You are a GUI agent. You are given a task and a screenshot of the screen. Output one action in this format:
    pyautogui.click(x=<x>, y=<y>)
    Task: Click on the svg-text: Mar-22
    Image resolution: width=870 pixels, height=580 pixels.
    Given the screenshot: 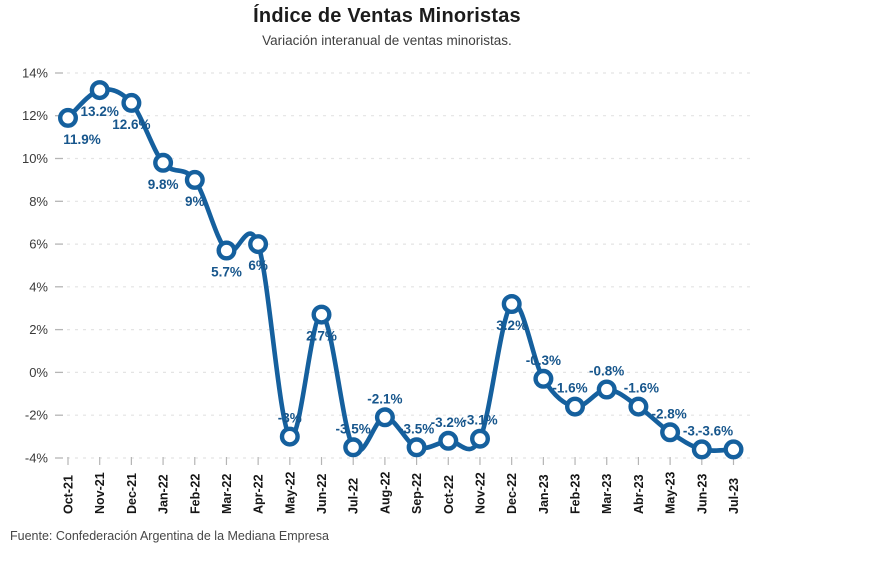 What is the action you would take?
    pyautogui.click(x=227, y=494)
    